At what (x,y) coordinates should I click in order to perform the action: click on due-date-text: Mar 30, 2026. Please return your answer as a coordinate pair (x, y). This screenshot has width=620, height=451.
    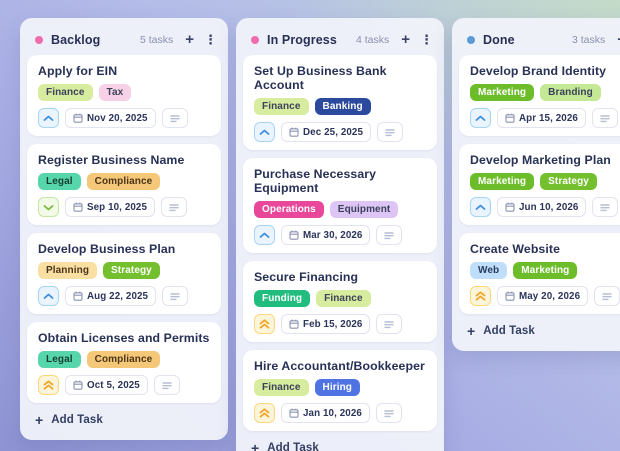
    Looking at the image, I should click on (333, 235).